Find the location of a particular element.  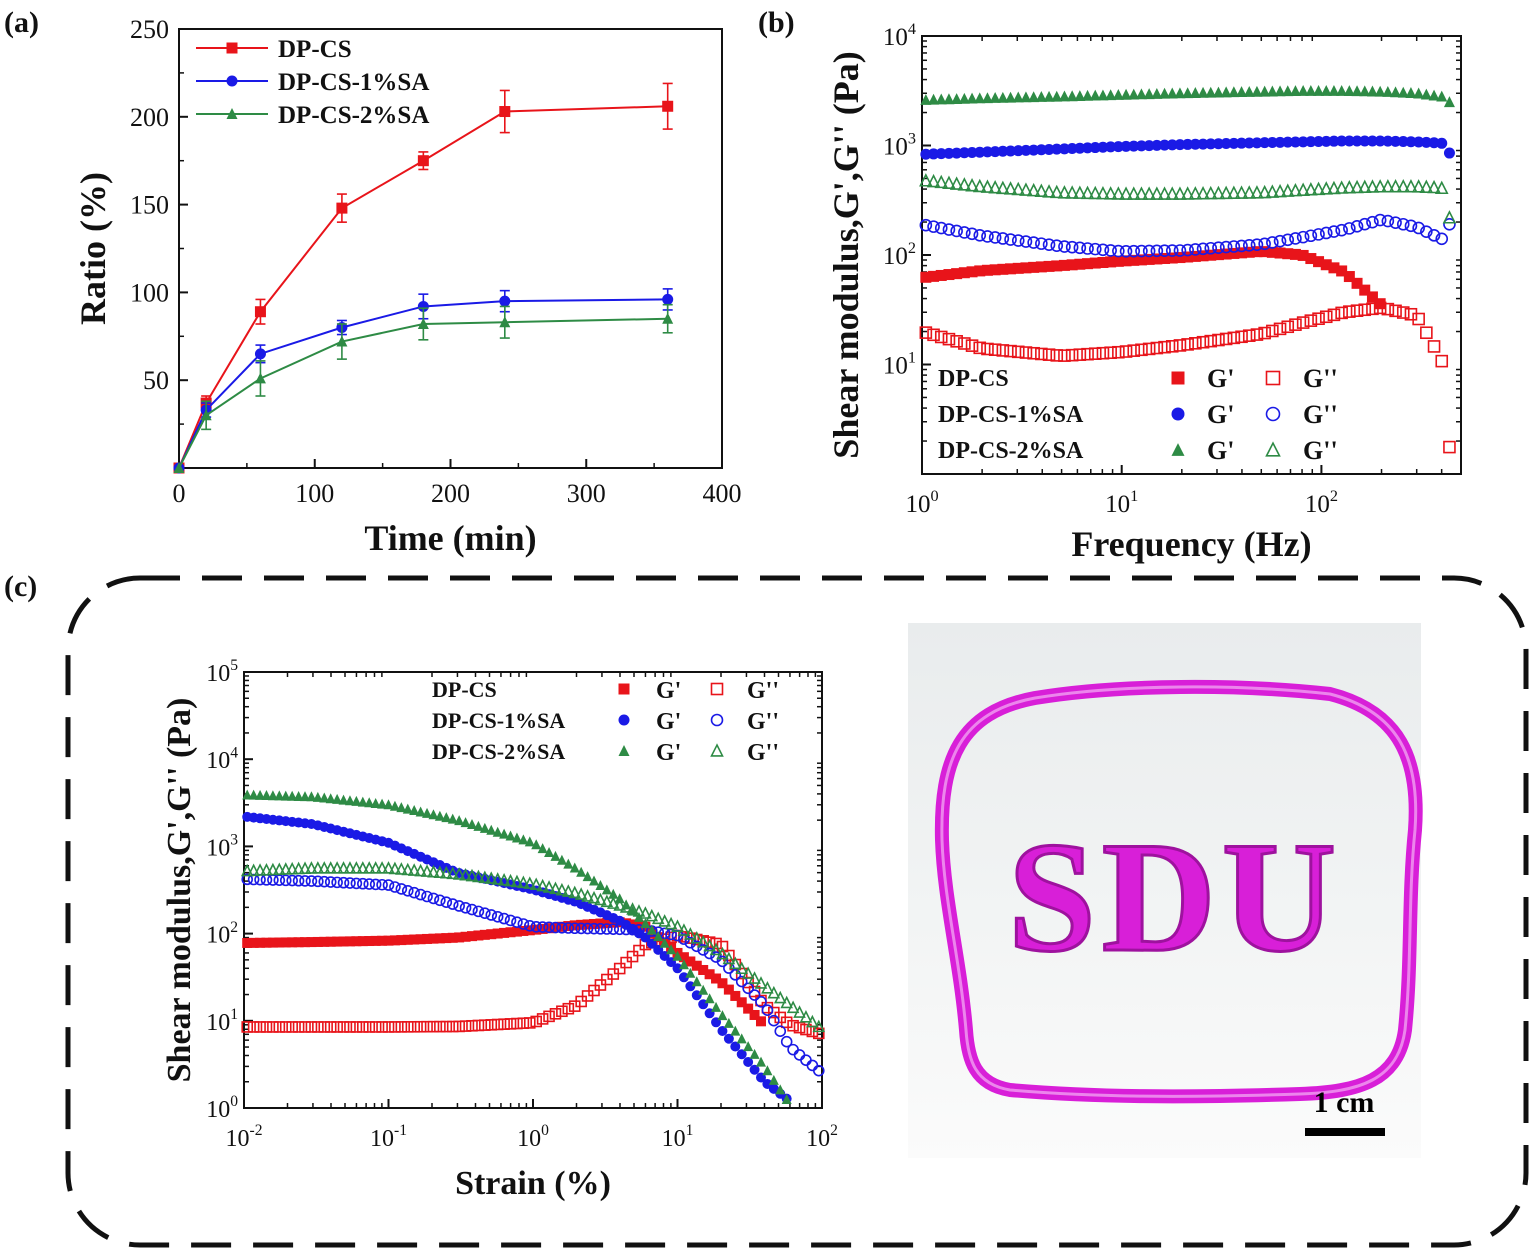

y-tick-label-b: 101 is located at coordinates (899, 363).